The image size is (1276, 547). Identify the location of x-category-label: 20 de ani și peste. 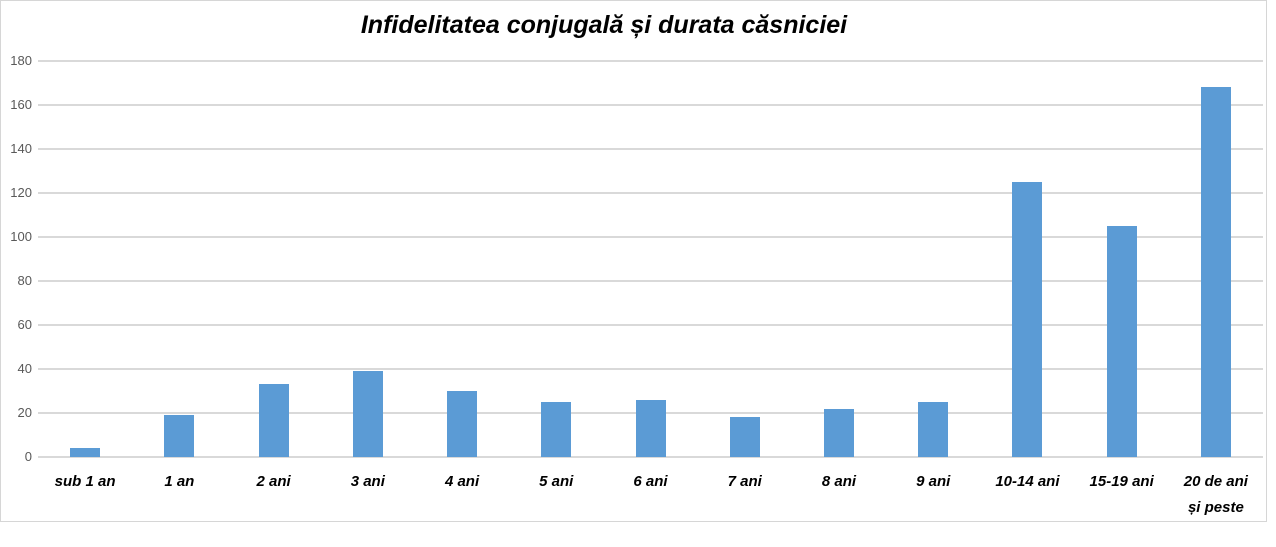
(1215, 494).